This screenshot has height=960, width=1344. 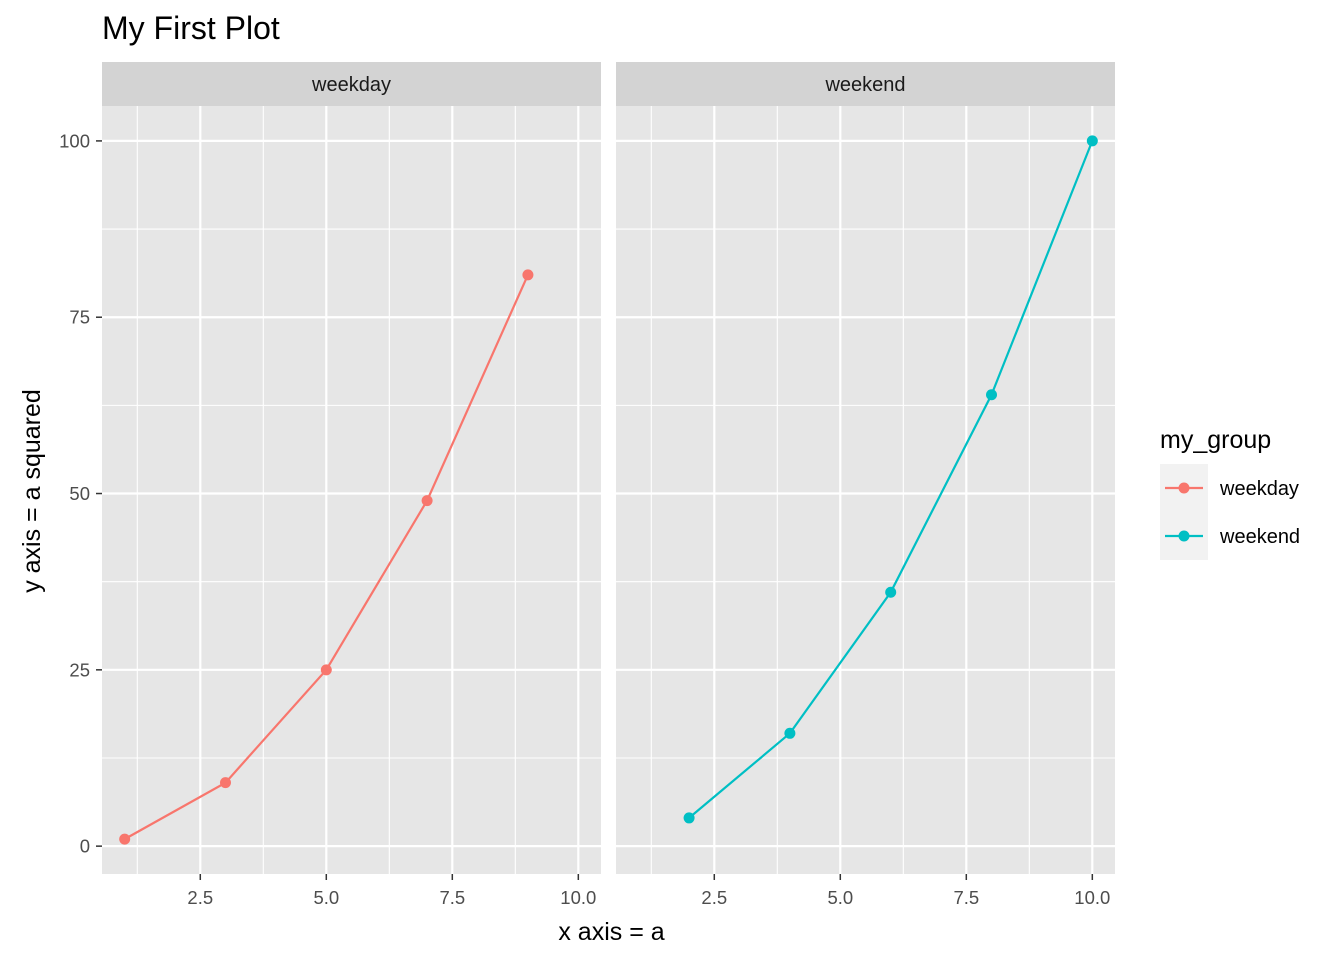 I want to click on legend-label: weekday, so click(x=1259, y=489).